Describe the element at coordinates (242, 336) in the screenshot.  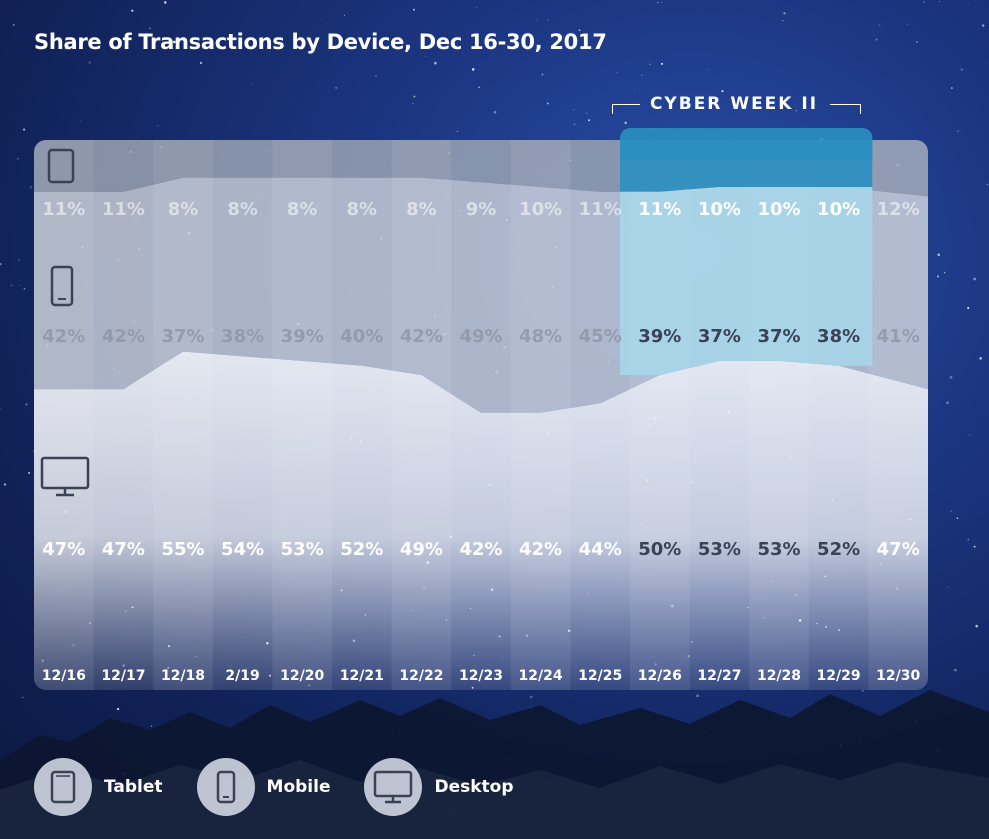
I see `data-label-mobile: 38%` at that location.